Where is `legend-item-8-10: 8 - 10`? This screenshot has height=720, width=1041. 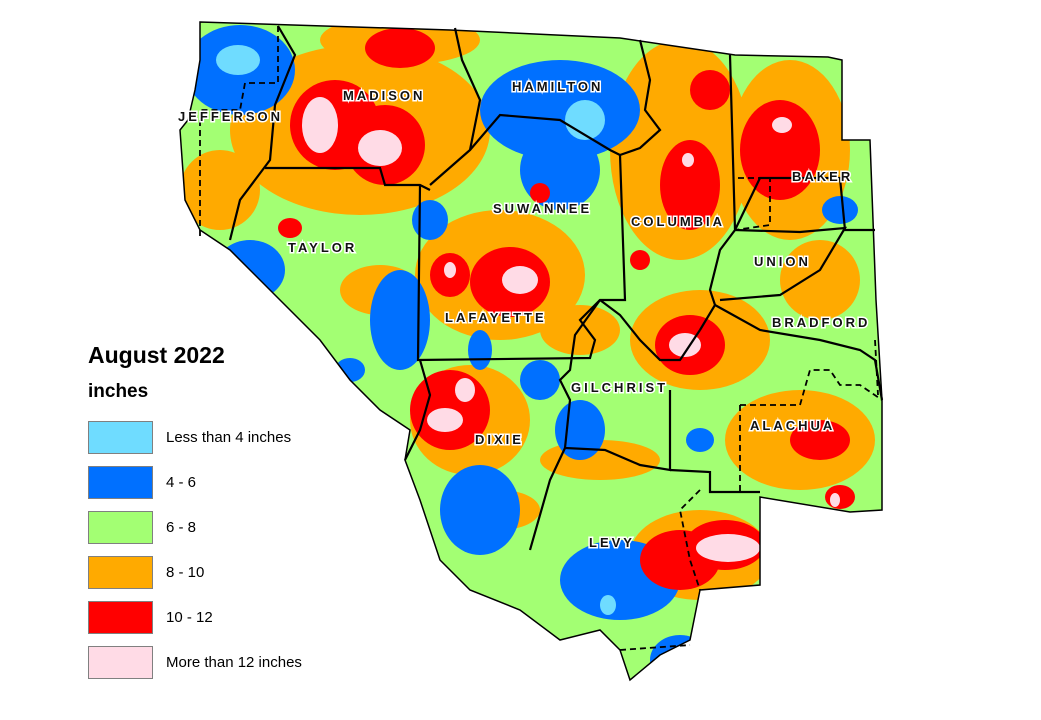 legend-item-8-10: 8 - 10 is located at coordinates (228, 572).